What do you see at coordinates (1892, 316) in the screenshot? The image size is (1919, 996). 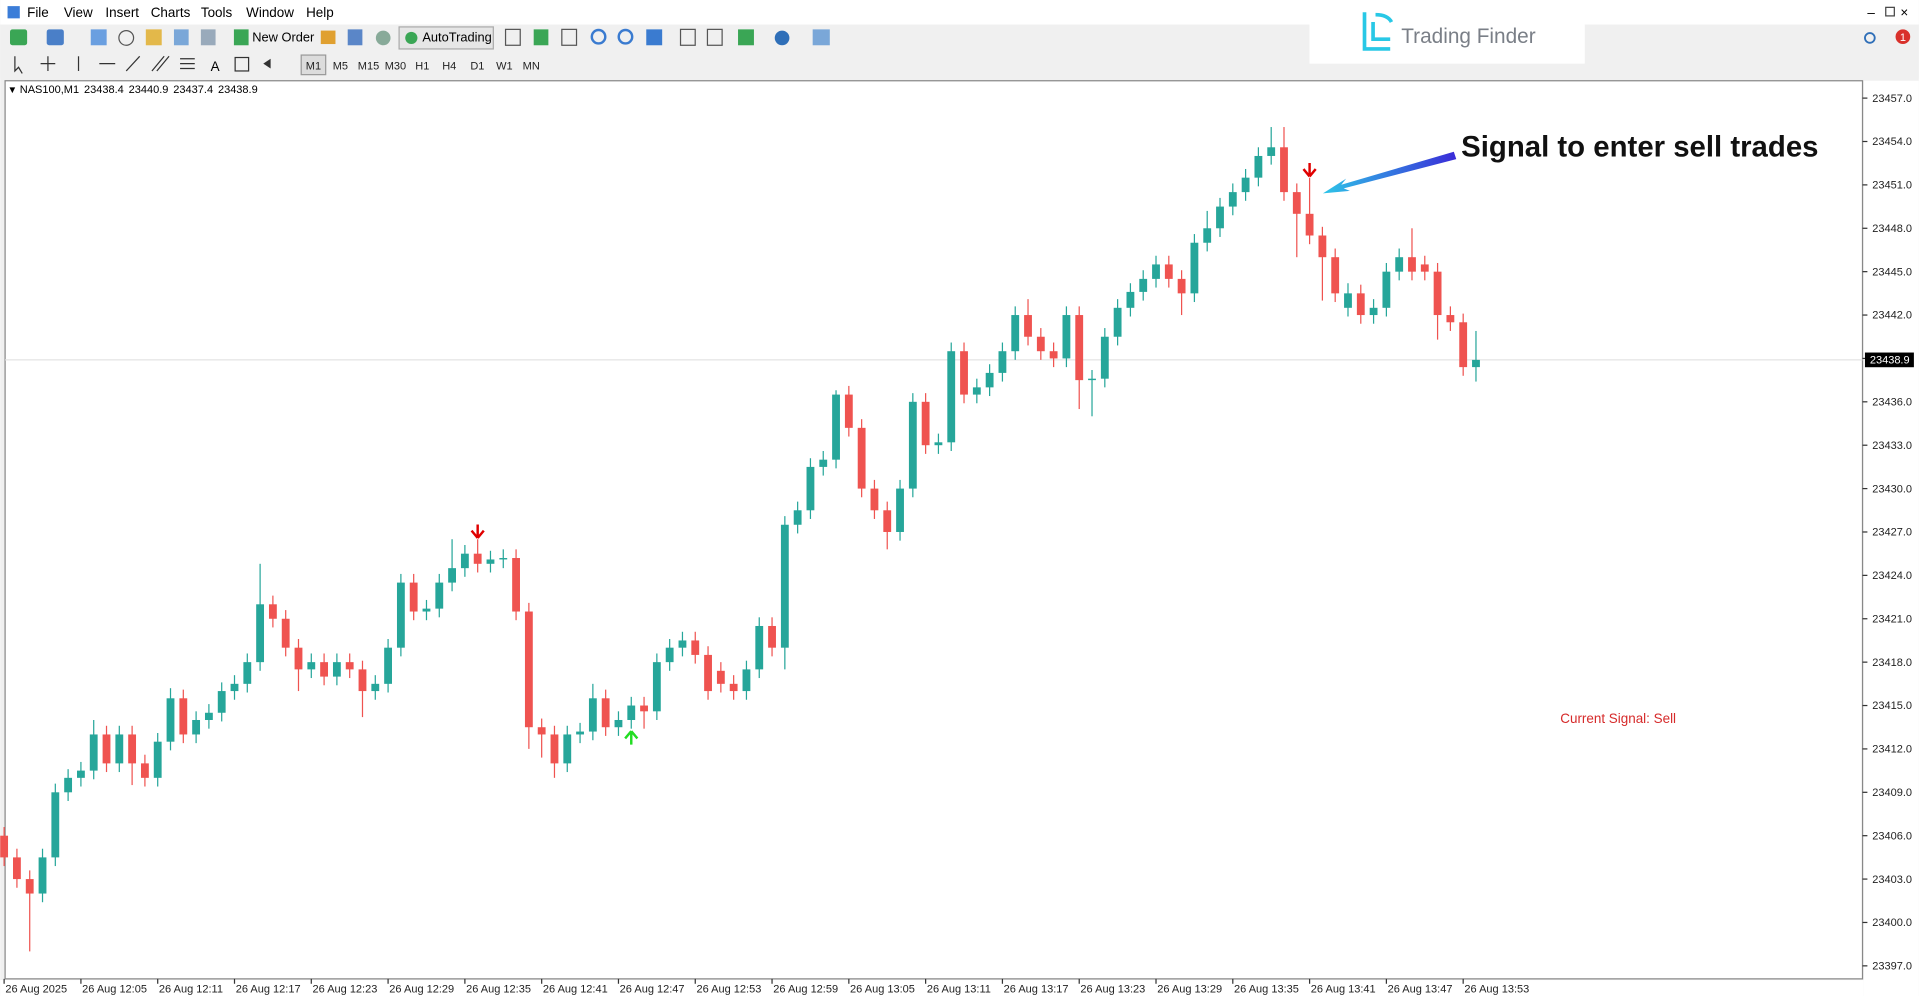 I see `y-tick-label: 23442.0` at bounding box center [1892, 316].